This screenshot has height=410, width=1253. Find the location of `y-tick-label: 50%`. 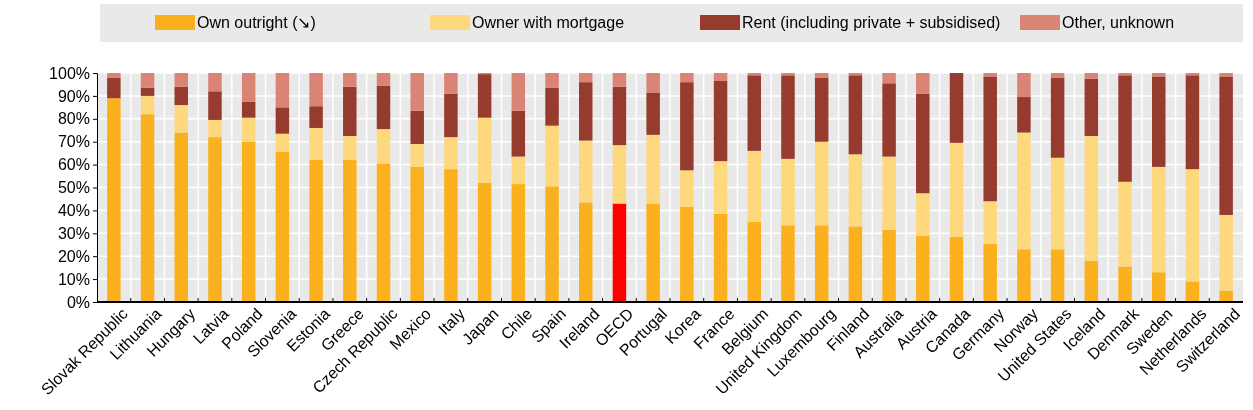

y-tick-label: 50% is located at coordinates (73, 188).